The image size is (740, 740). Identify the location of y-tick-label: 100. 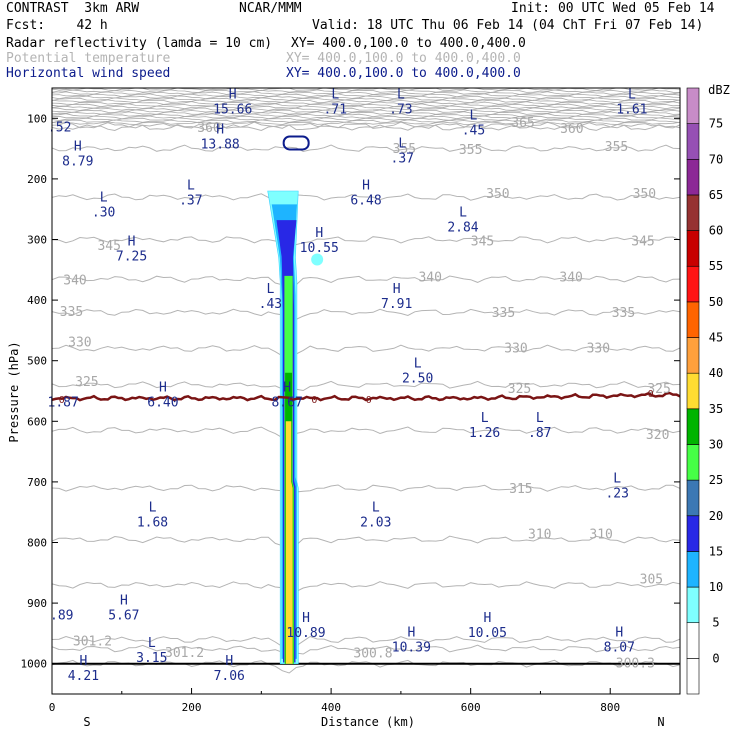
(37, 118).